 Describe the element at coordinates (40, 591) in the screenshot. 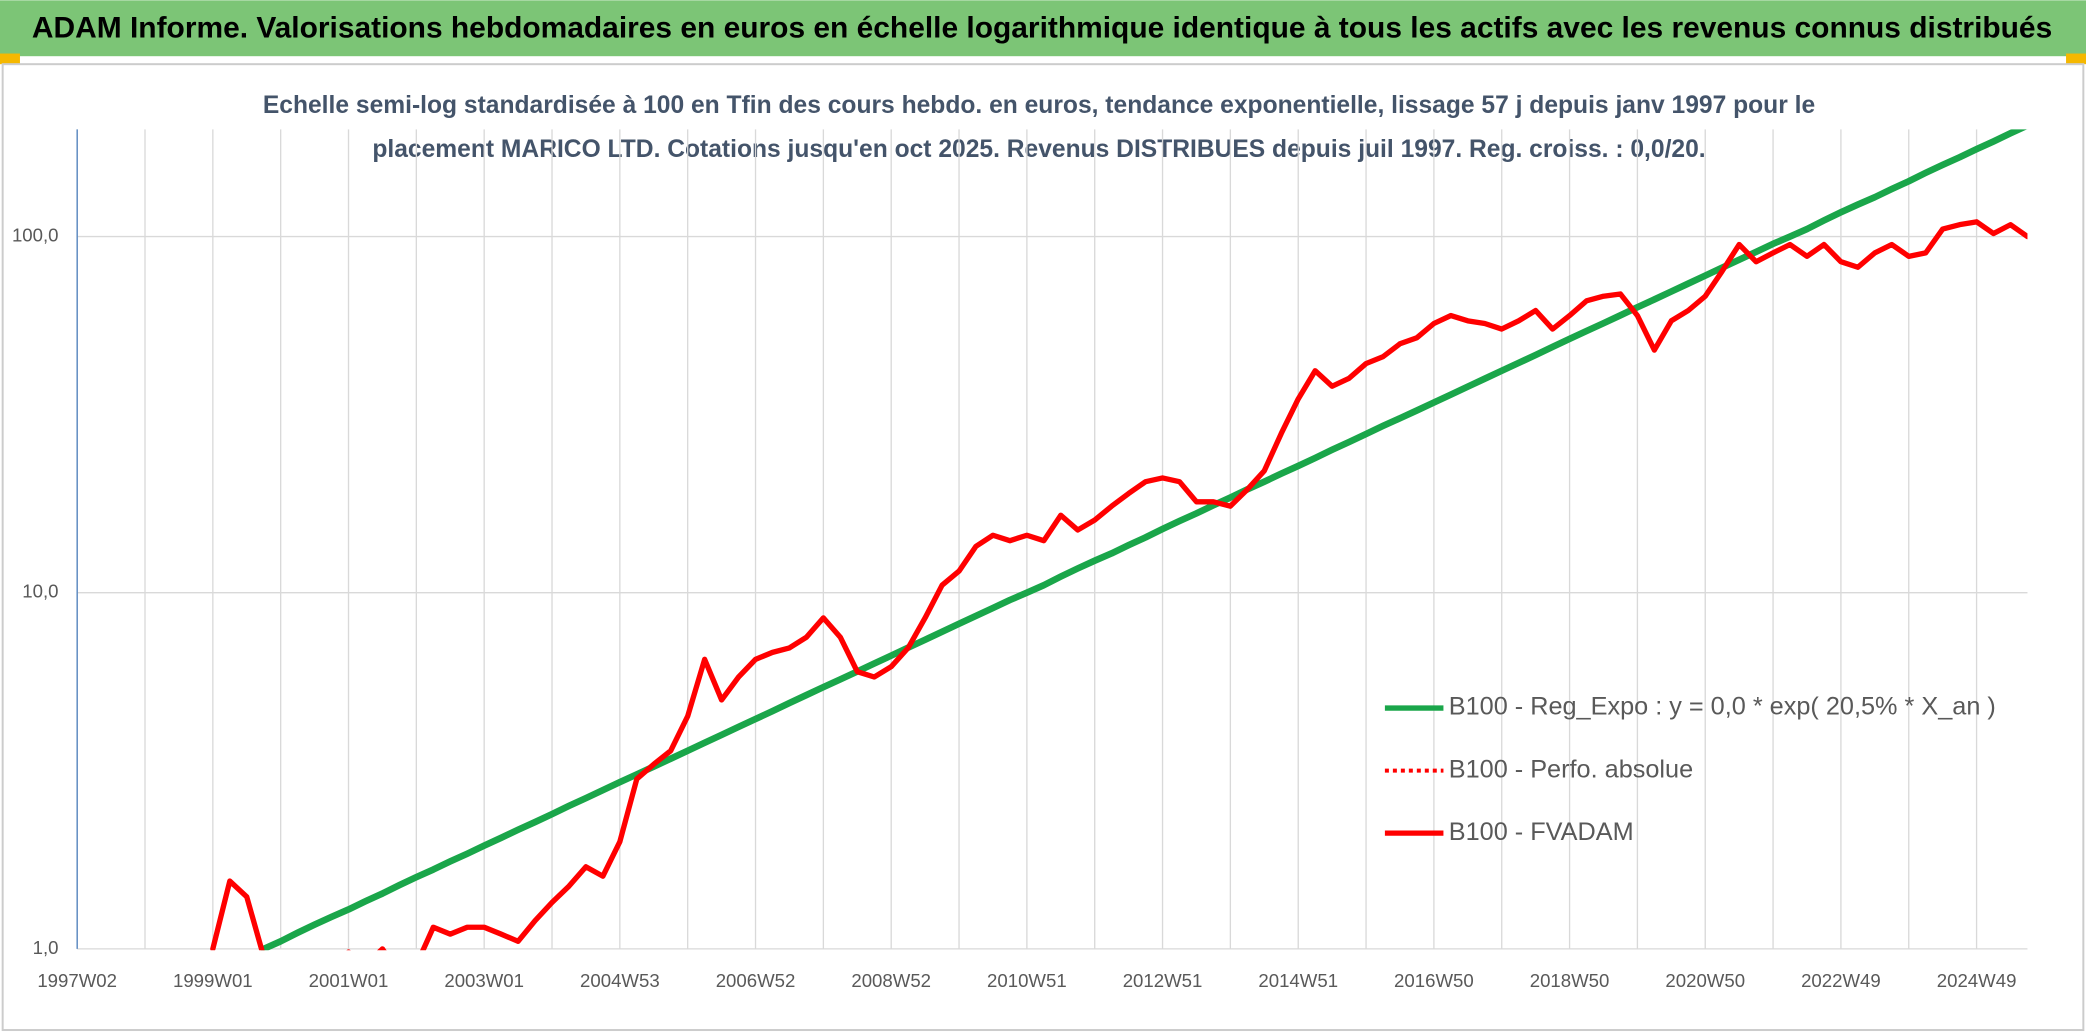

I see `y-tick-label: 10,0` at that location.